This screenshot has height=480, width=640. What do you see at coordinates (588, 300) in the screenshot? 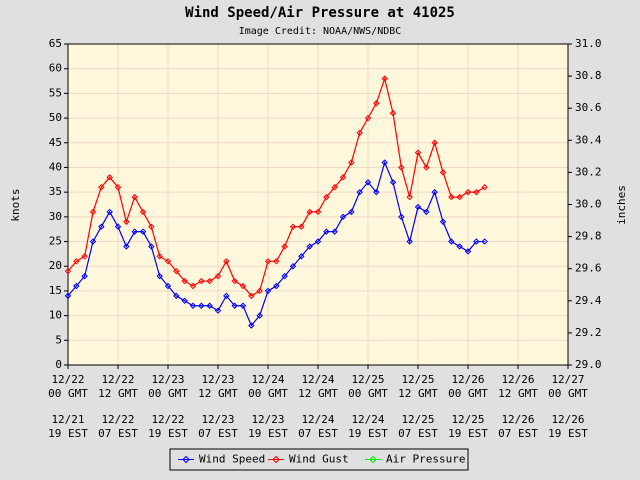
I see `y2-tick-label: 29.4` at bounding box center [588, 300].